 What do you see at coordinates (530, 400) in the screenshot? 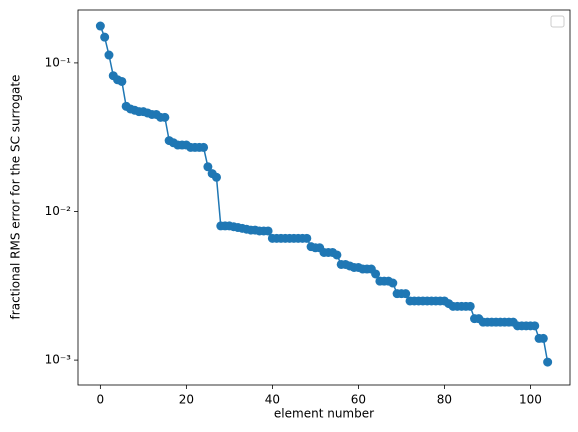
I see `x-tick-label: 100` at bounding box center [530, 400].